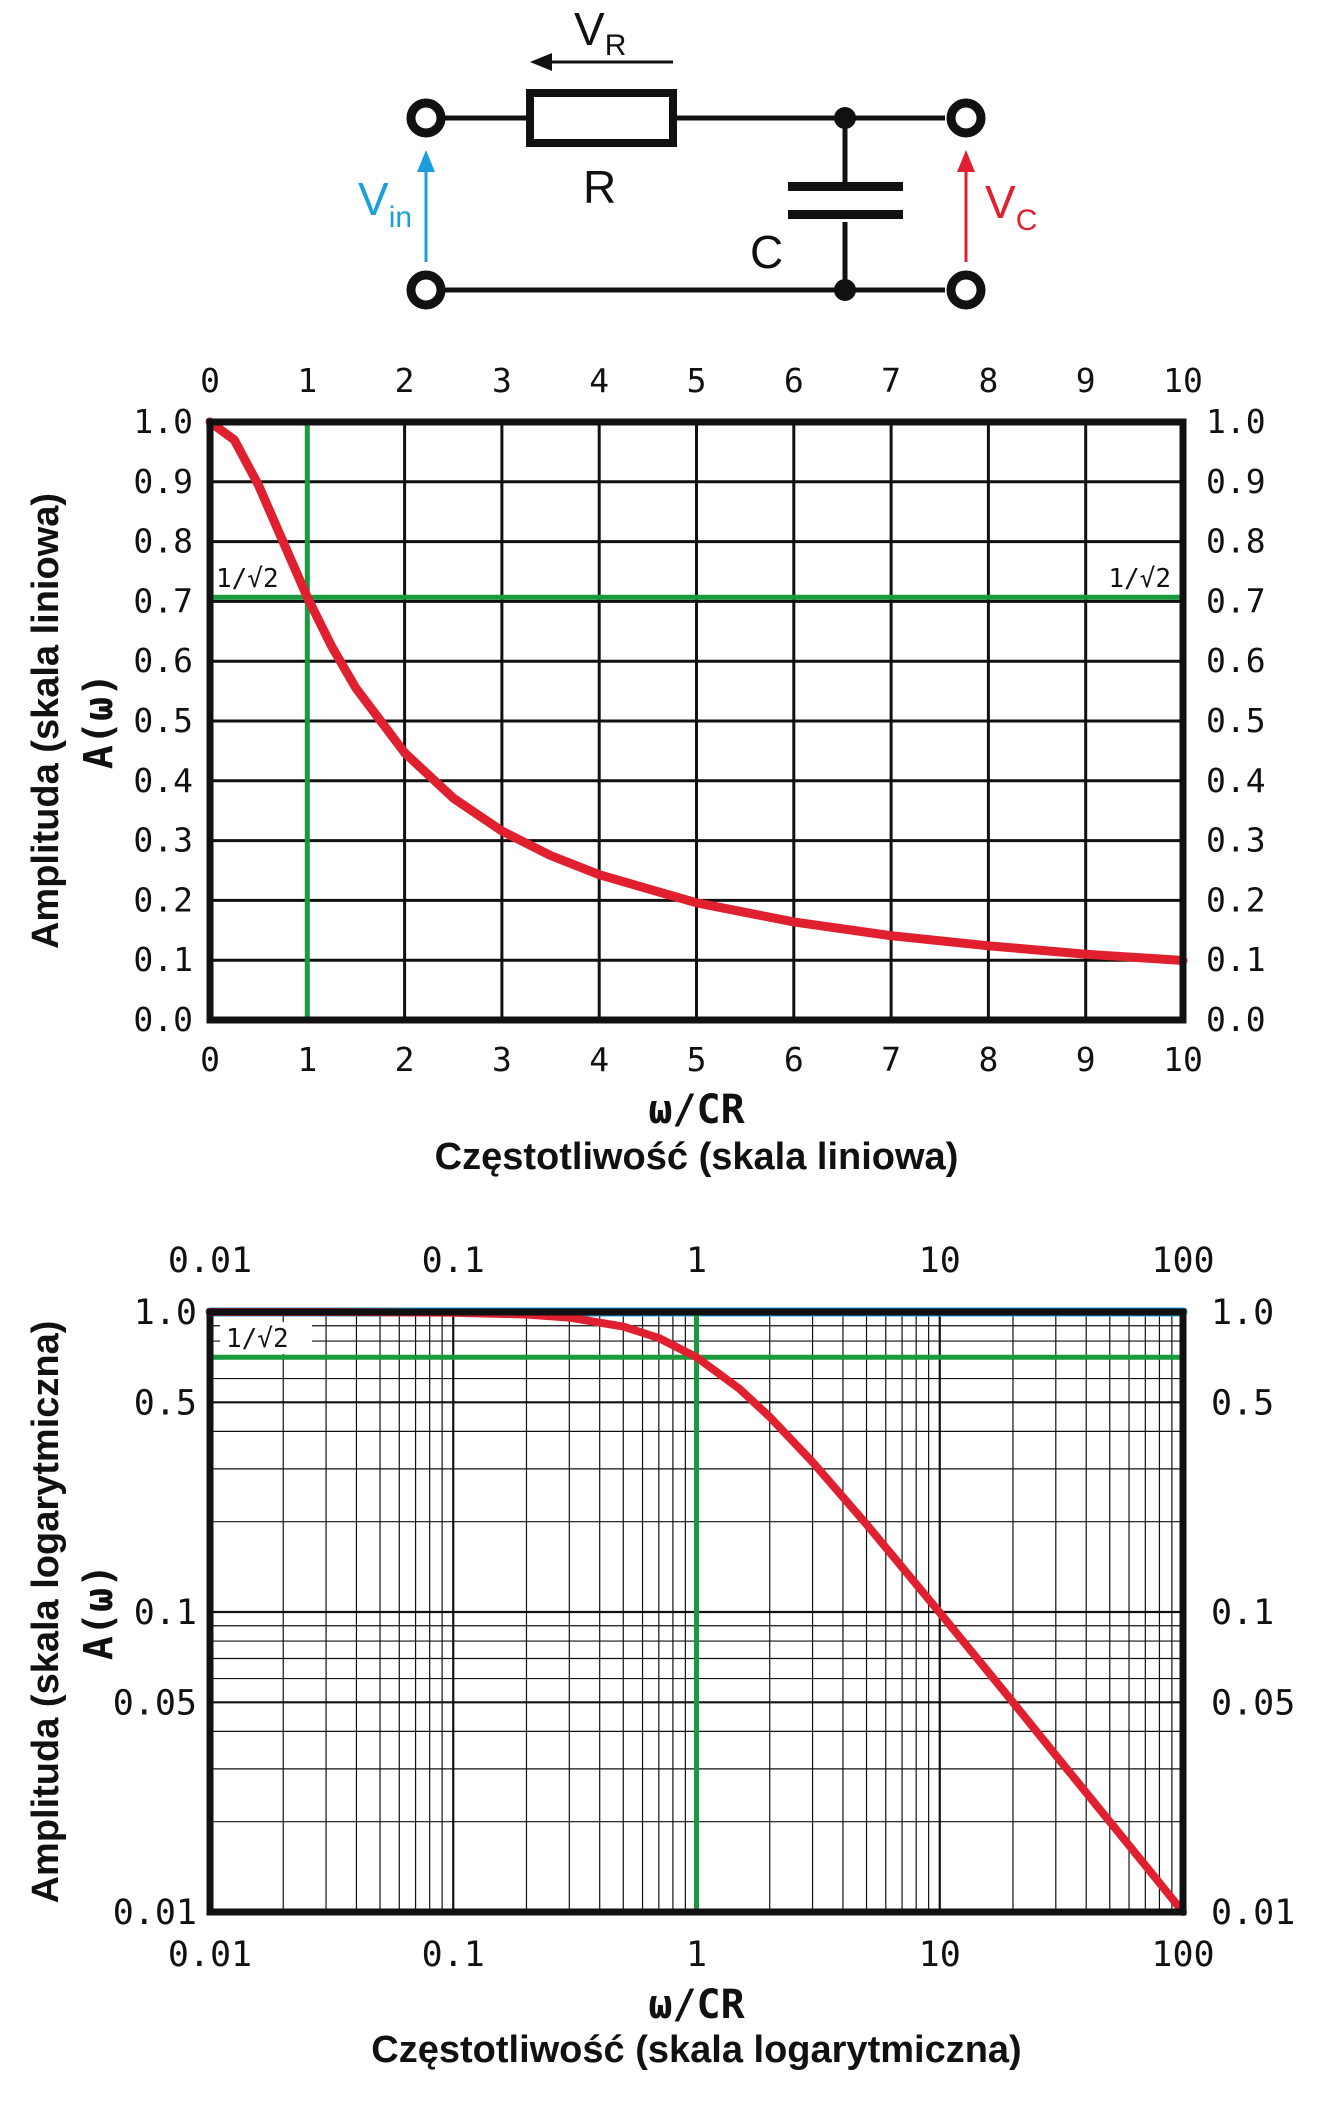 Image resolution: width=1321 pixels, height=2104 pixels. I want to click on y-tick-label-left: 0.8, so click(163, 541).